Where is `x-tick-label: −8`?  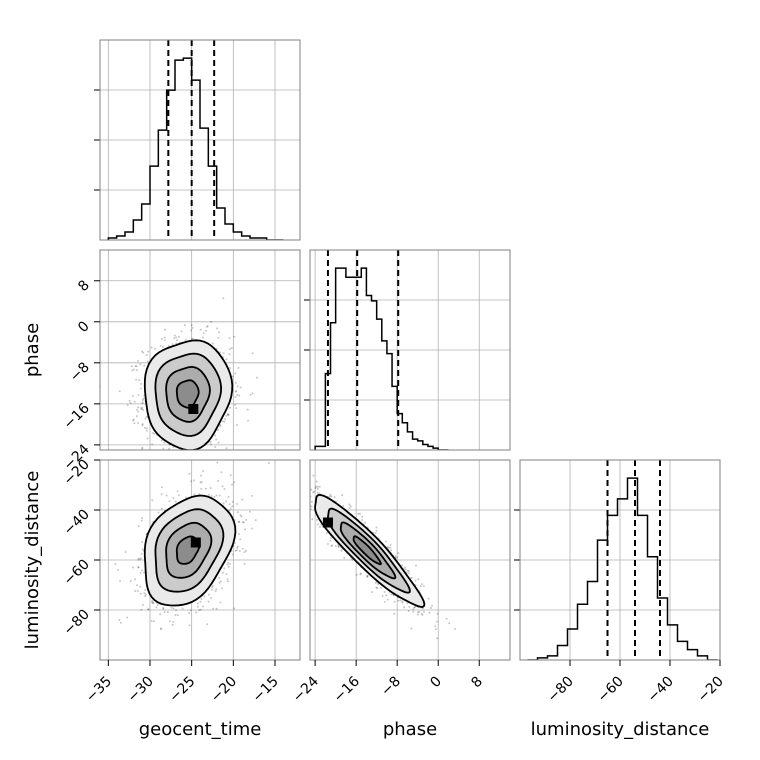 x-tick-label: −8 is located at coordinates (391, 687).